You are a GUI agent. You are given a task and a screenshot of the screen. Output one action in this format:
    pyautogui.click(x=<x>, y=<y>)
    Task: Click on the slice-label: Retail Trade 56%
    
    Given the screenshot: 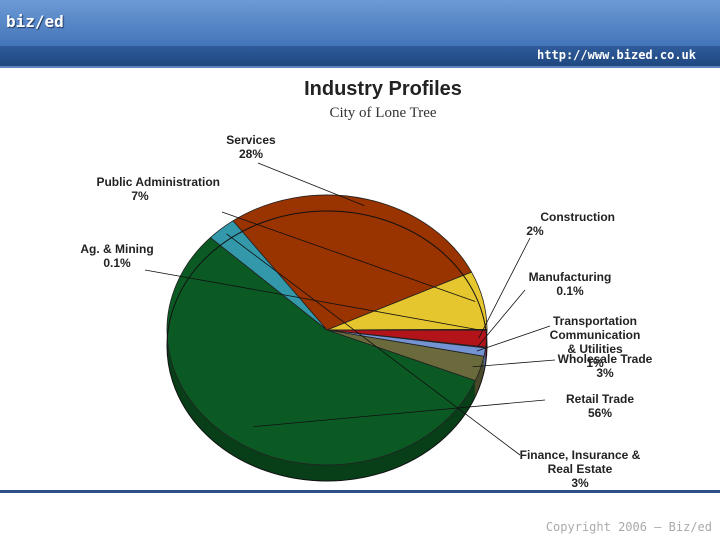 What is the action you would take?
    pyautogui.click(x=600, y=406)
    